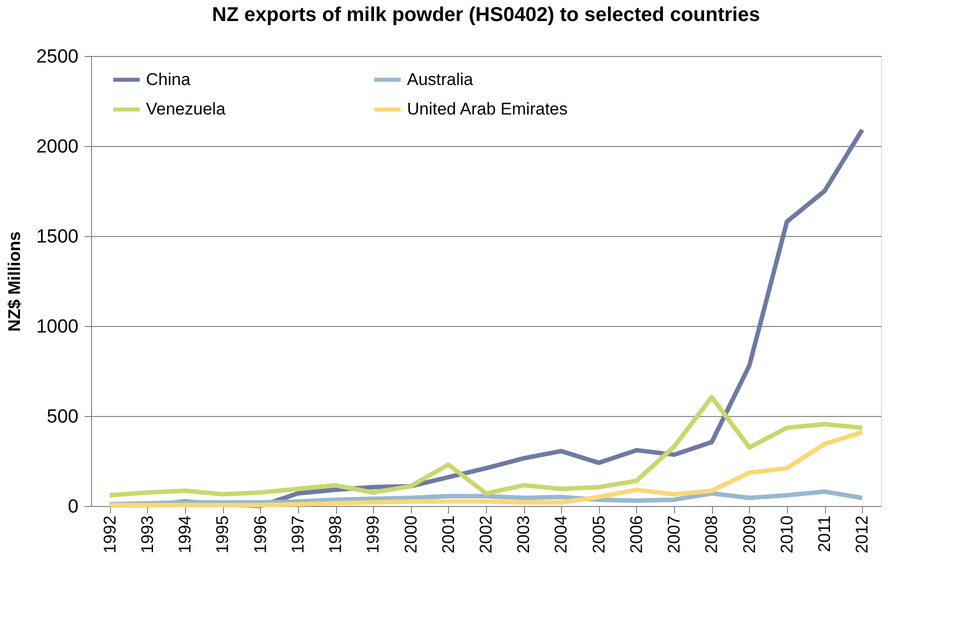 The image size is (970, 634). Describe the element at coordinates (73, 507) in the screenshot. I see `y-tick-label: 0` at that location.